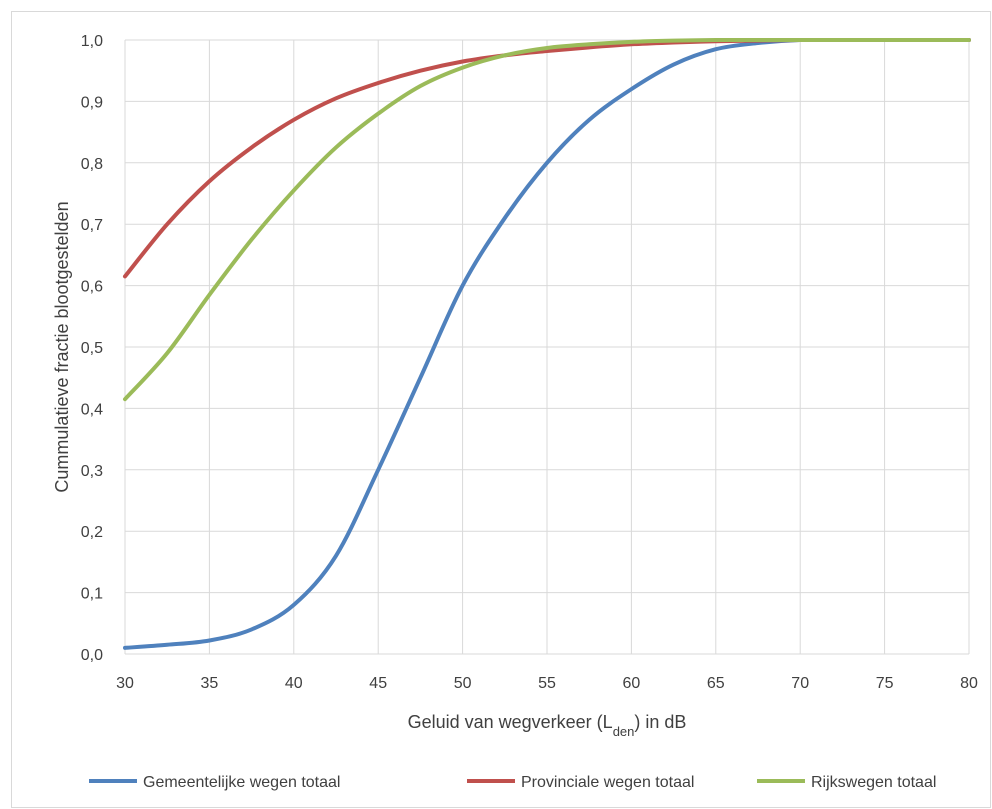  What do you see at coordinates (92, 164) in the screenshot?
I see `y-tick-label: 0,8` at bounding box center [92, 164].